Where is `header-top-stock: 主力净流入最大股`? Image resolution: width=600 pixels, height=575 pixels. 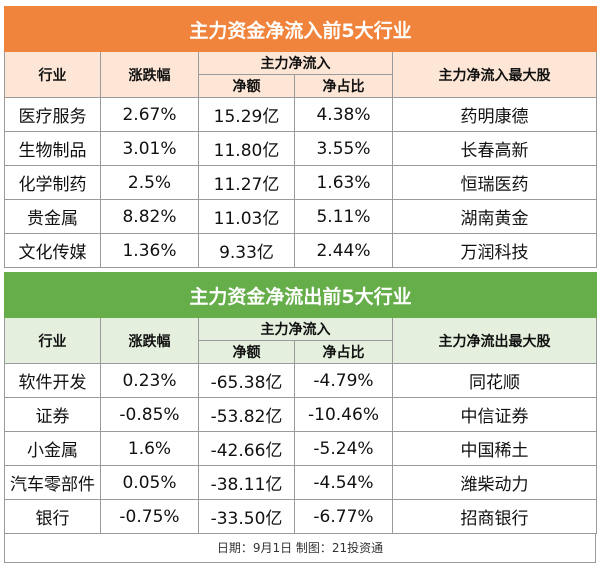
header-top-stock: 主力净流入最大股 is located at coordinates (494, 74).